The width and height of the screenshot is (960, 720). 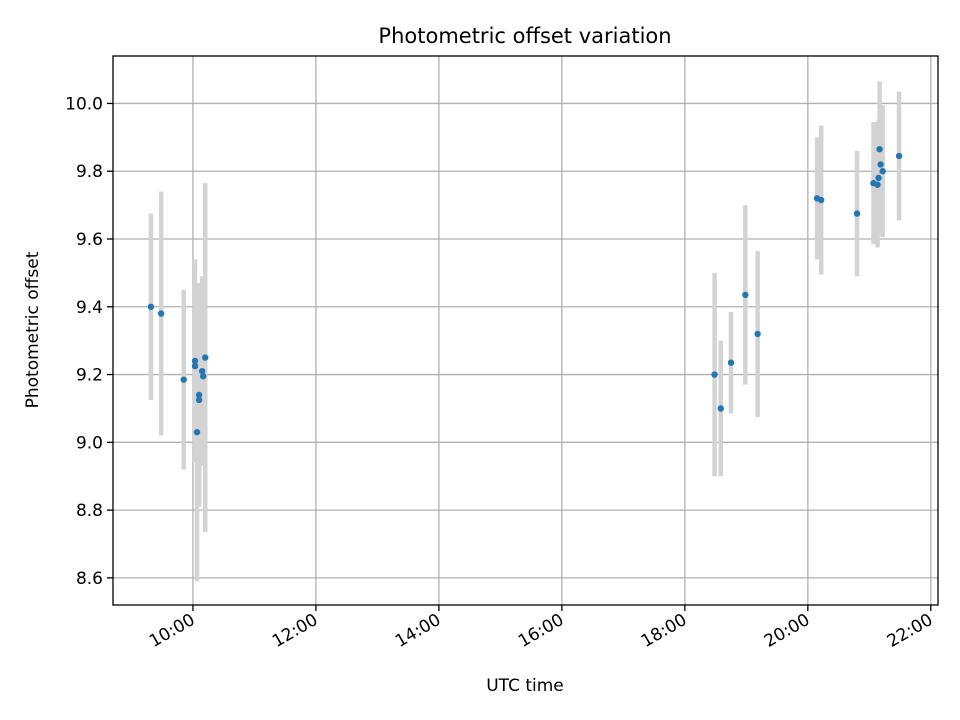 What do you see at coordinates (787, 631) in the screenshot?
I see `x-tick-label: 20:00` at bounding box center [787, 631].